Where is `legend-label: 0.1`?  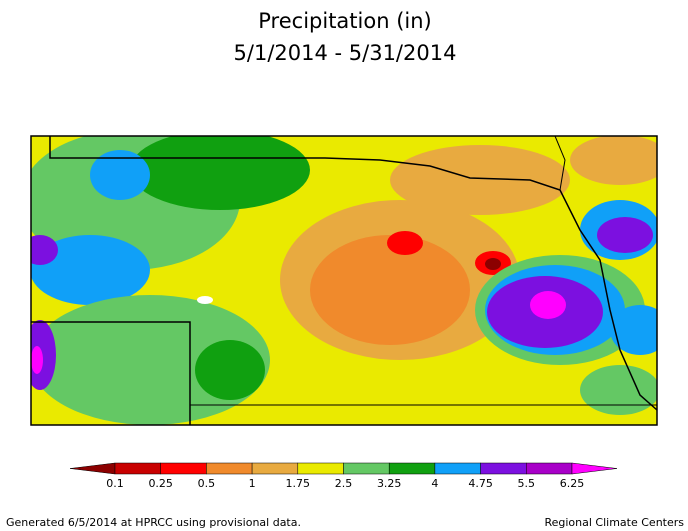 legend-label: 0.1 is located at coordinates (115, 483).